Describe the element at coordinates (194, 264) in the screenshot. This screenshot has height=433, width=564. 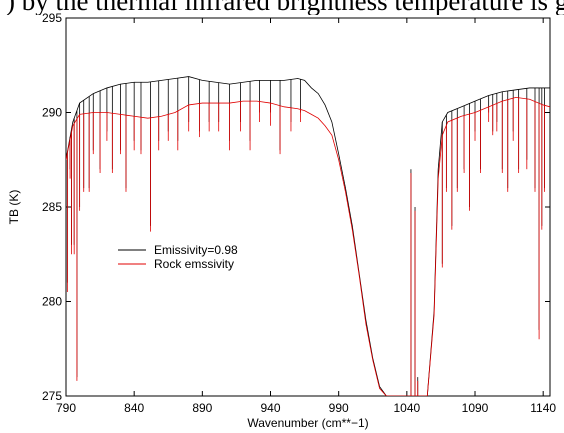
I see `legend-label-2: Rock emssivity` at that location.